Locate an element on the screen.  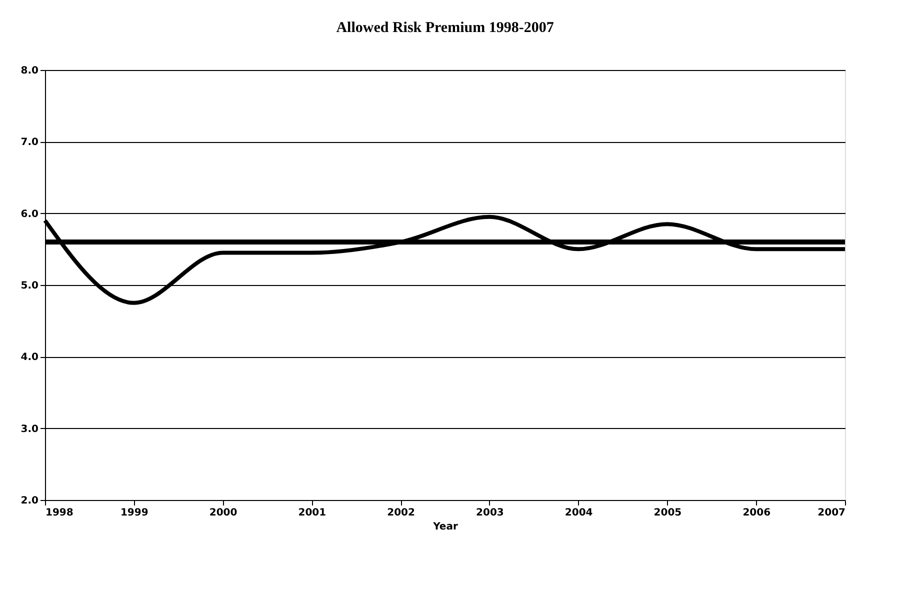
y-tick-label: 5.0 is located at coordinates (29, 286).